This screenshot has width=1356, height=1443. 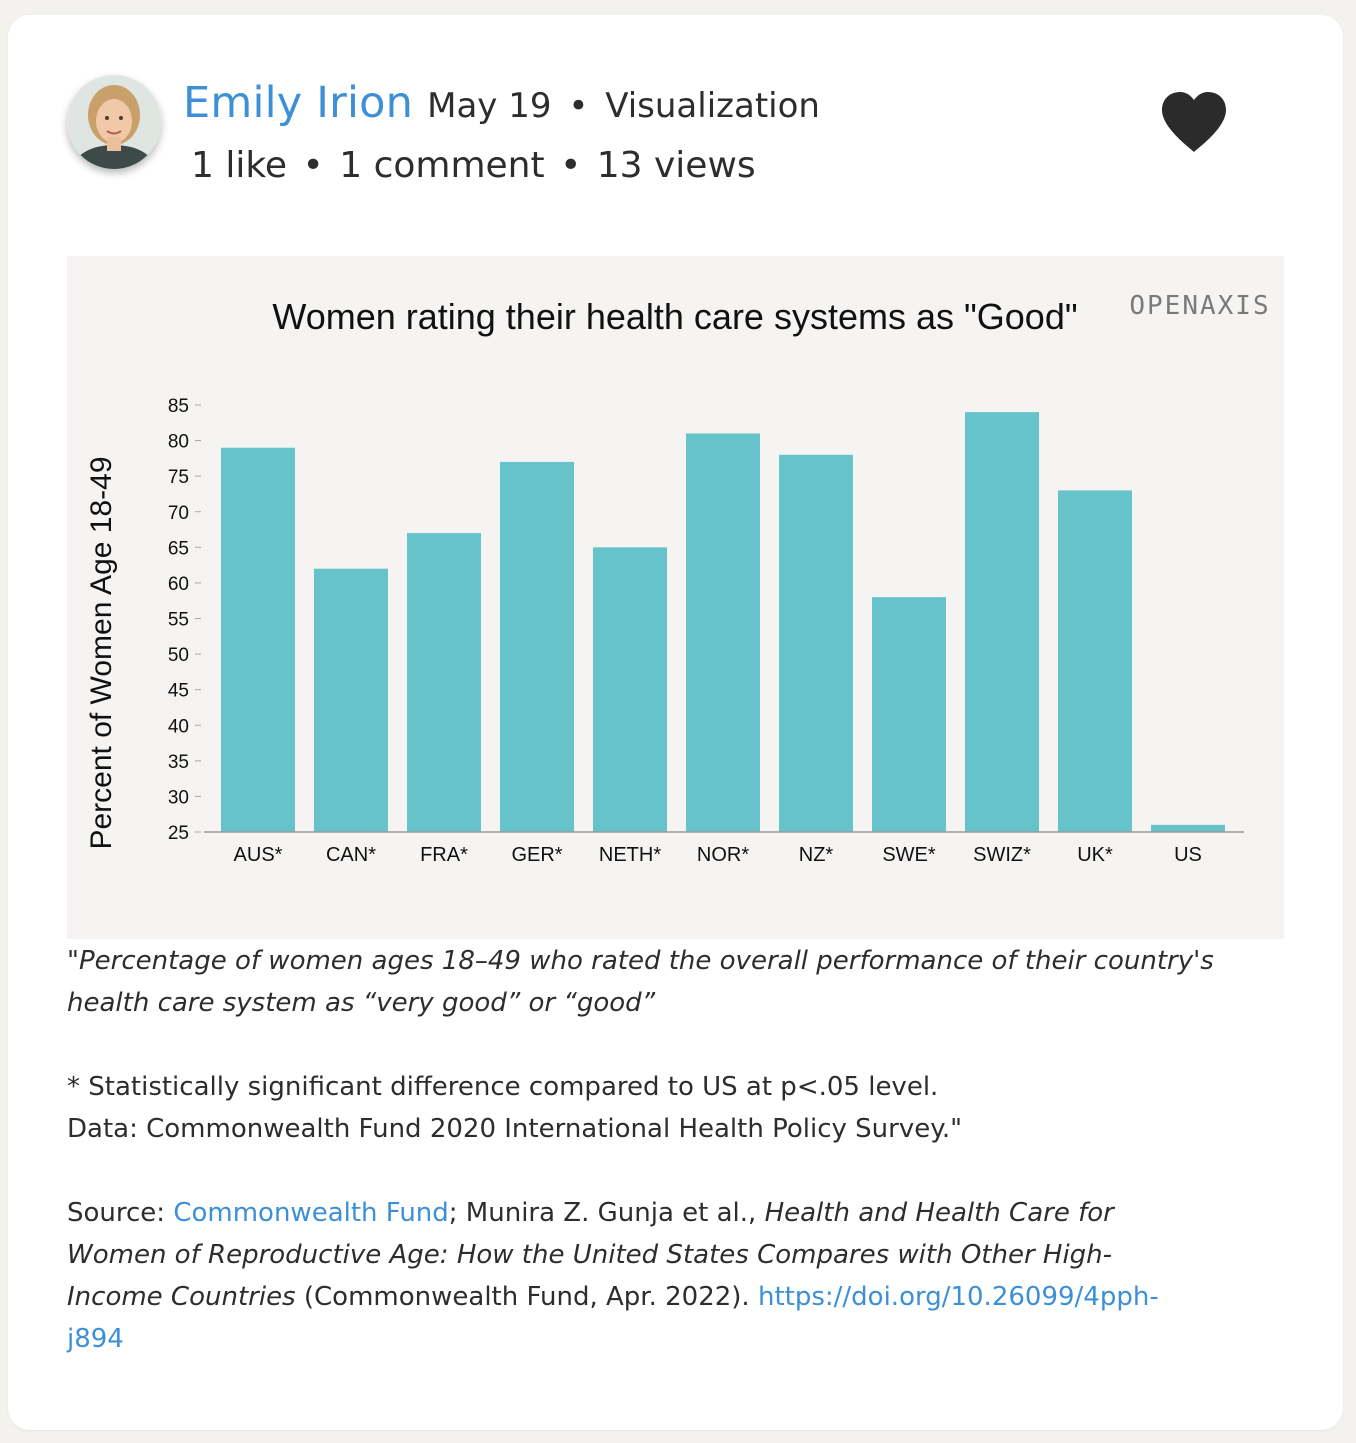 I want to click on source-authors: ; Munira Z. Gunja et al.,, so click(x=606, y=1213).